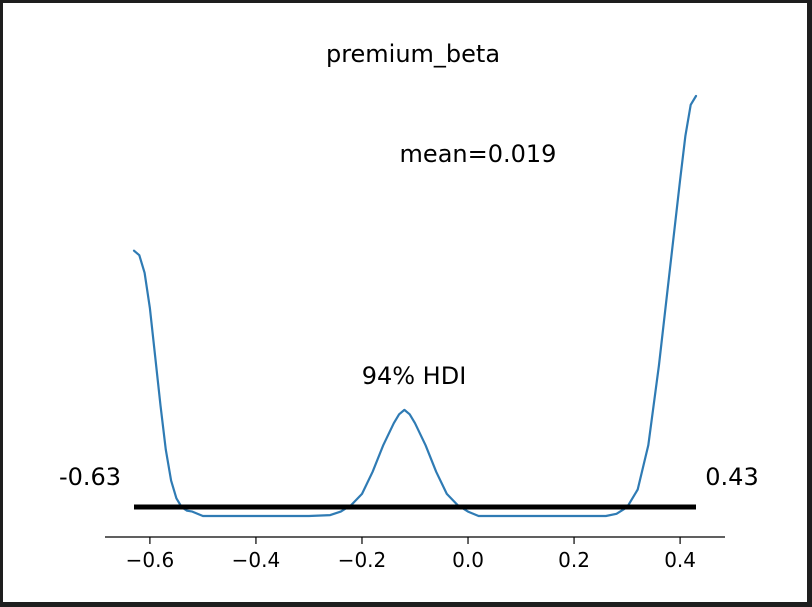 This screenshot has width=812, height=607. What do you see at coordinates (680, 560) in the screenshot?
I see `x-tick-label: 0.4` at bounding box center [680, 560].